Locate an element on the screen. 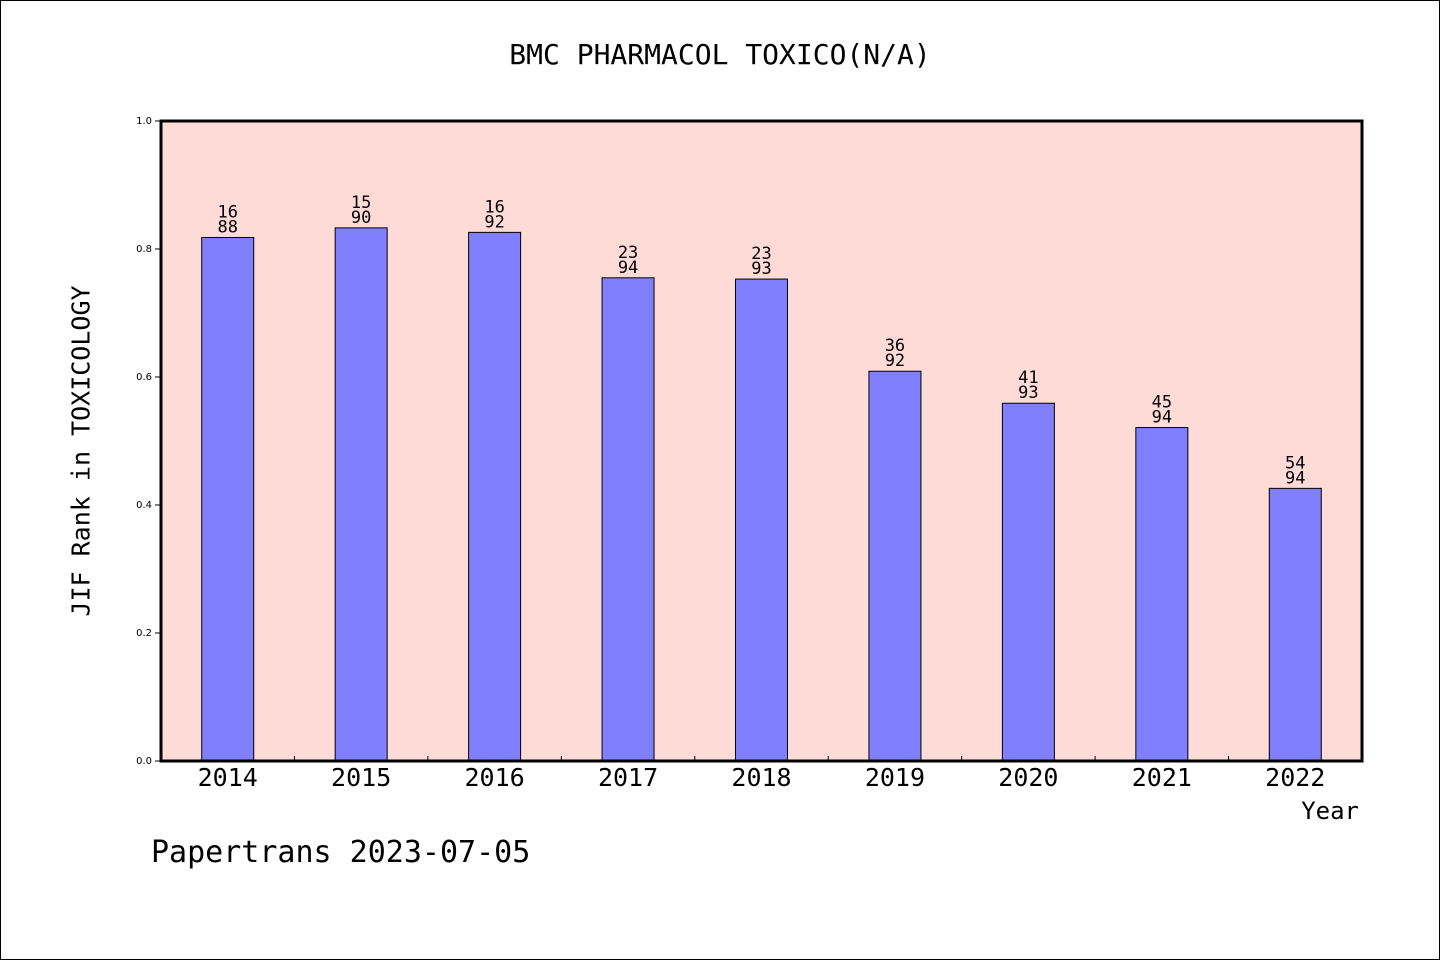 The height and width of the screenshot is (960, 1440). total-label-2020: 93 is located at coordinates (1028, 393).